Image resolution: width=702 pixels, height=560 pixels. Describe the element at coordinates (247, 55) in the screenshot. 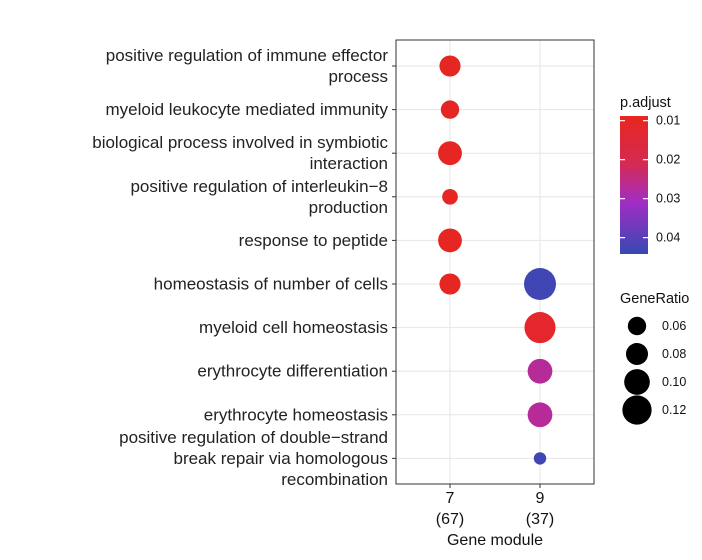

I see `y-tick-label: positive regulation of immune effector` at that location.